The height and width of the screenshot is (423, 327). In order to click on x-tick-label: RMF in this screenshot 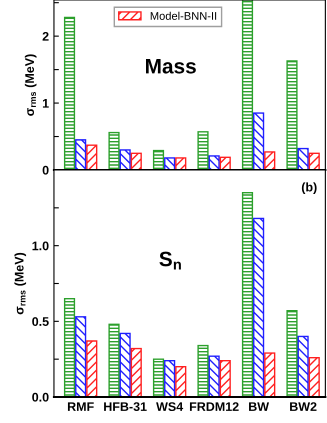, I will do `click(81, 406)`.